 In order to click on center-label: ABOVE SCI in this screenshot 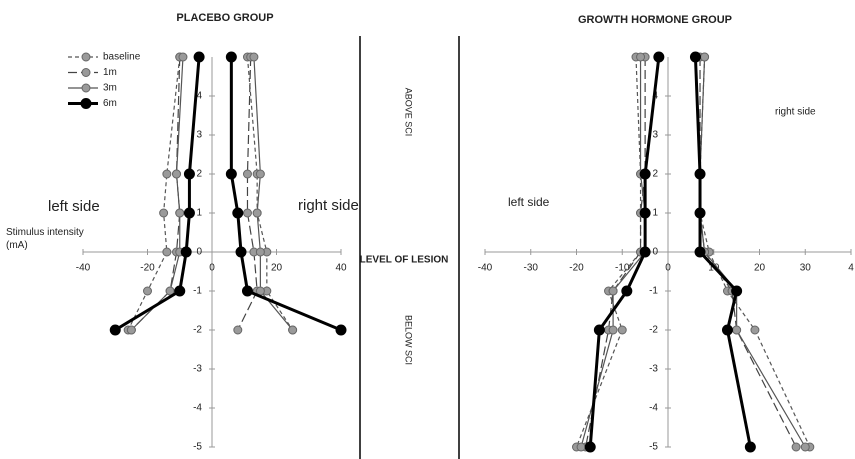, I will do `click(409, 112)`.